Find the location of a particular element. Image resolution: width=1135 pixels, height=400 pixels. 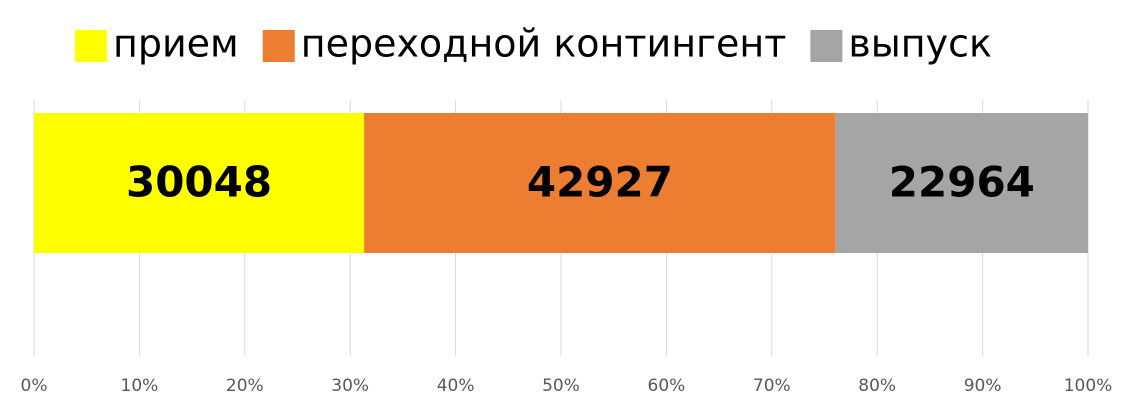

x-tick-label: 50% is located at coordinates (561, 386).